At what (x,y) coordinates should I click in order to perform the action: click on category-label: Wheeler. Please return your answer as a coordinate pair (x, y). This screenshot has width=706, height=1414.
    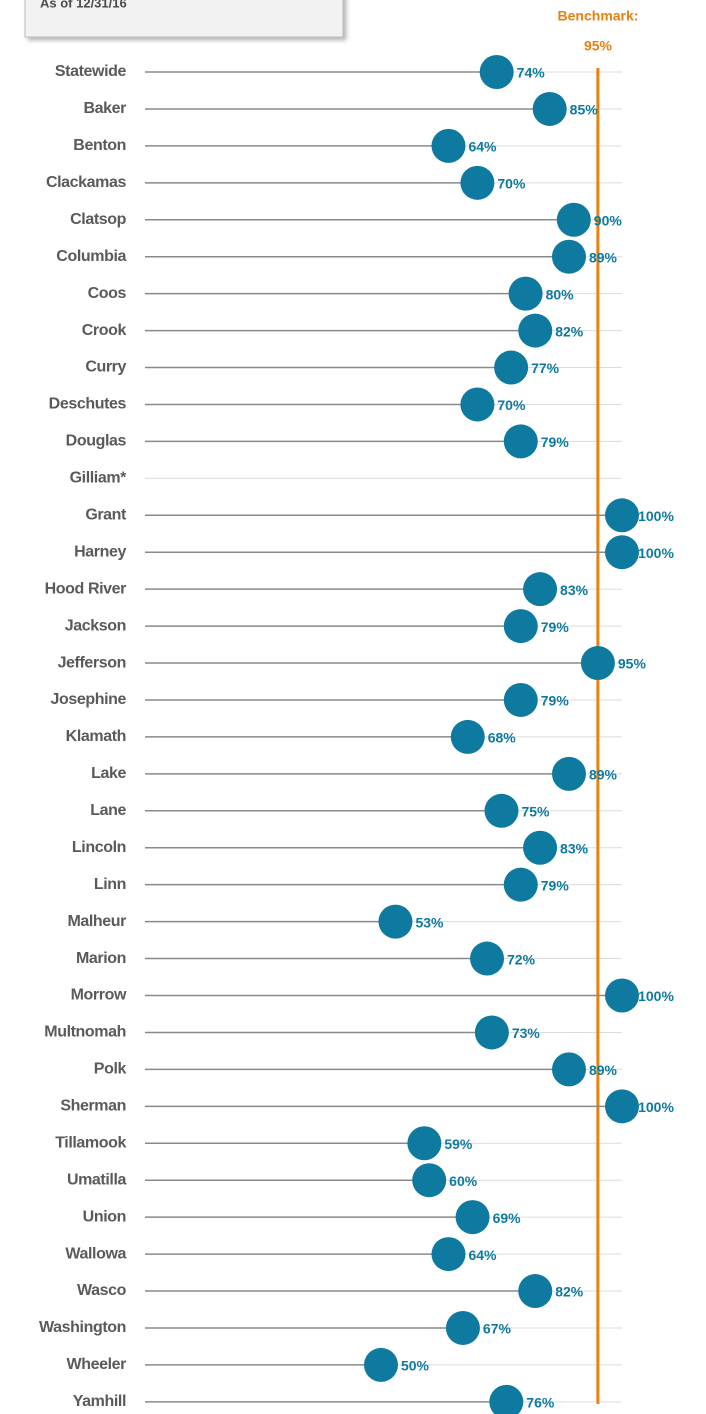
    Looking at the image, I should click on (97, 1364).